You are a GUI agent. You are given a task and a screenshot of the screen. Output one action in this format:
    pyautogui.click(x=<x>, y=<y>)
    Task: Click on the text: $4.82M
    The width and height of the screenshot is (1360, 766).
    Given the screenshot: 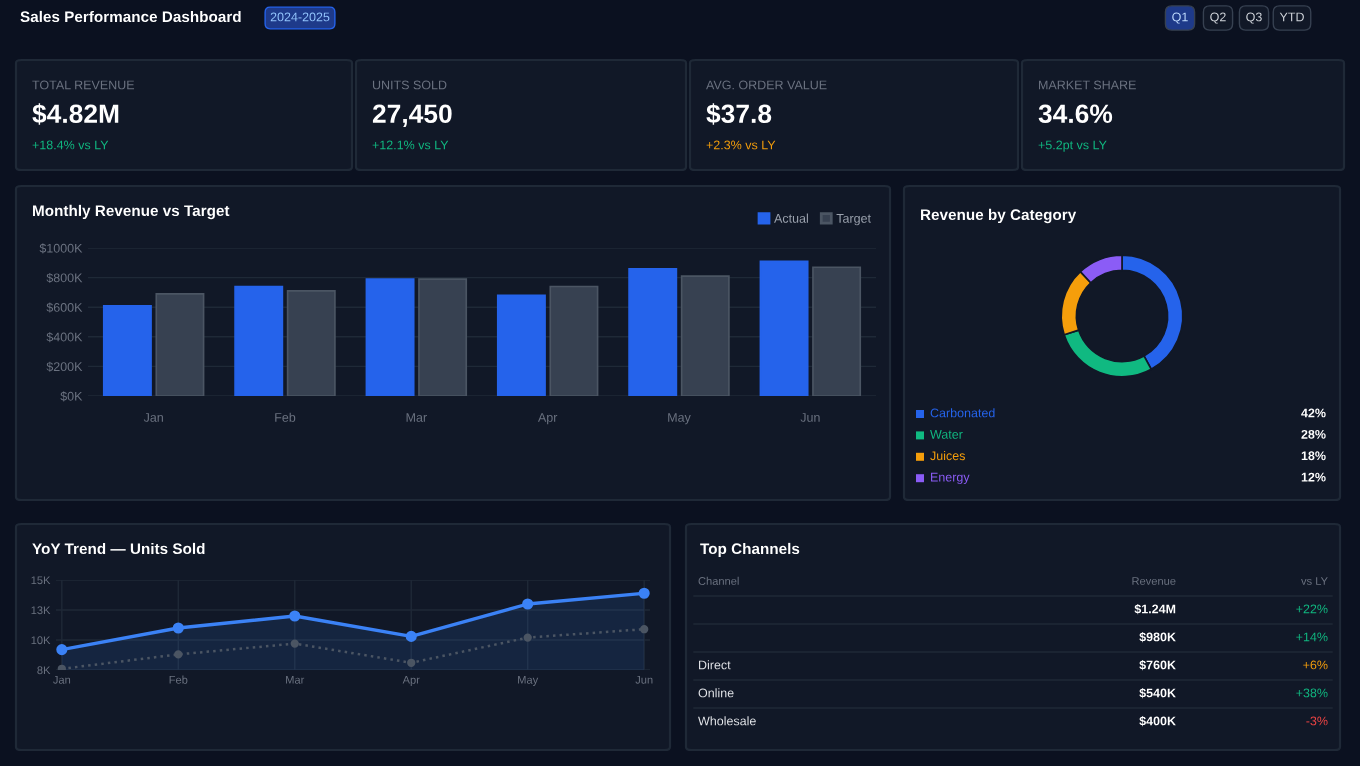 What is the action you would take?
    pyautogui.click(x=75, y=114)
    